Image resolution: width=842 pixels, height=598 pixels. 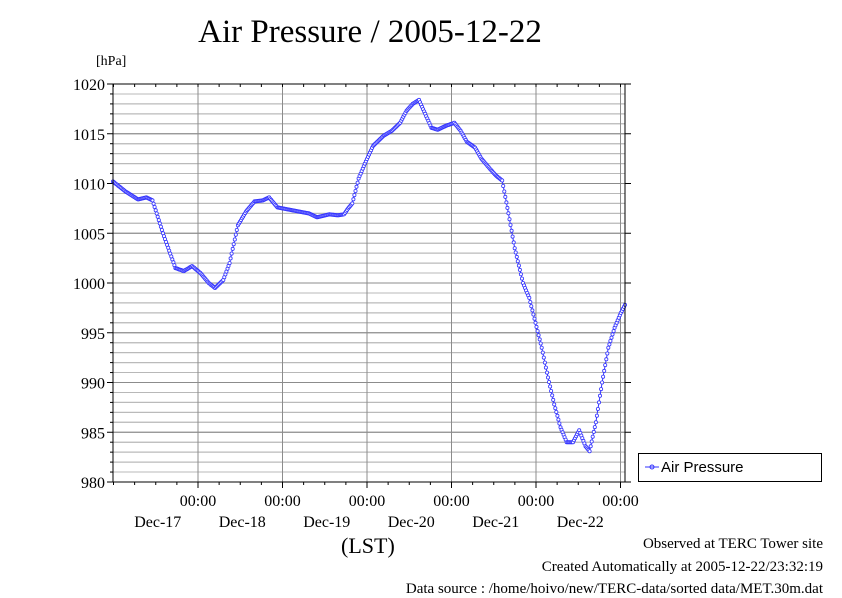 I want to click on legend-label: Air Pressure, so click(x=702, y=467).